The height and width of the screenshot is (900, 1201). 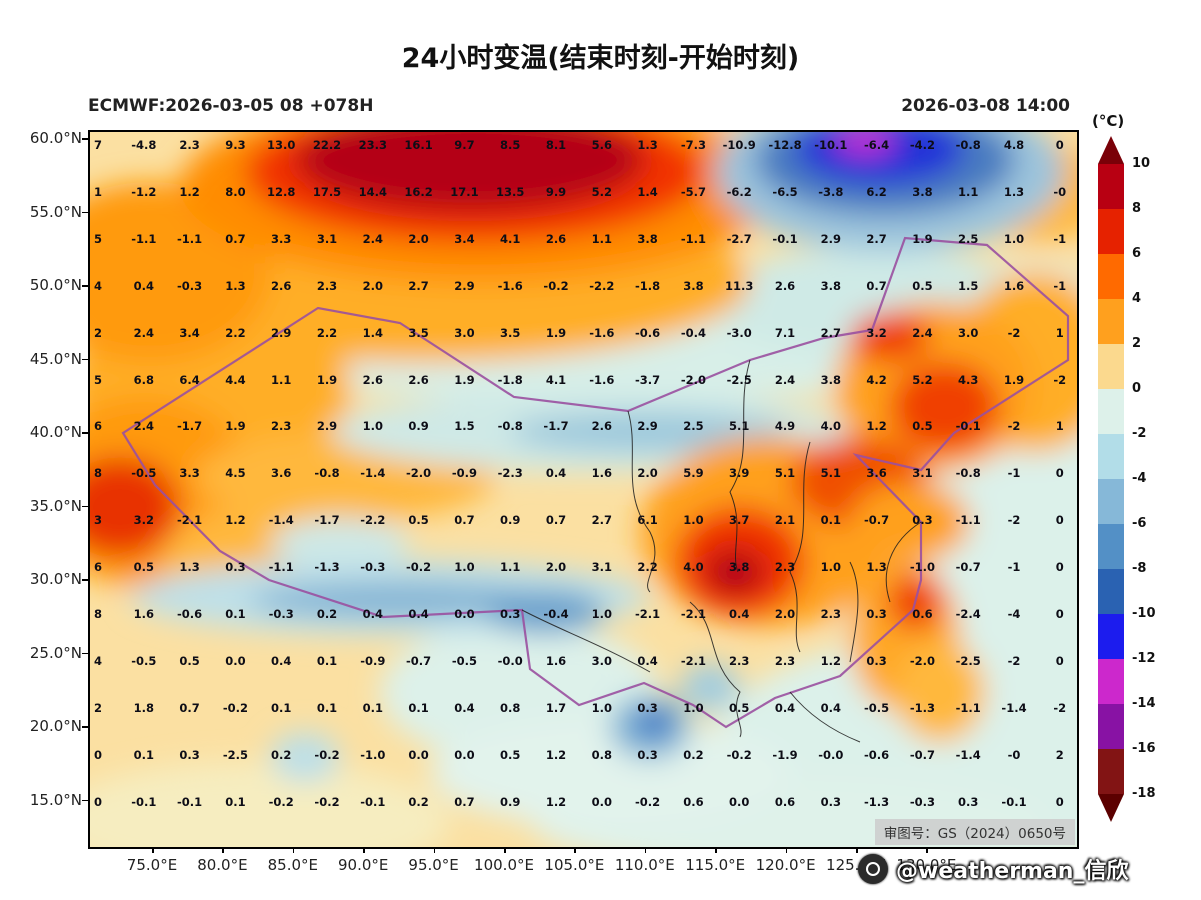 What do you see at coordinates (876, 379) in the screenshot?
I see `grid-value: 4.2` at bounding box center [876, 379].